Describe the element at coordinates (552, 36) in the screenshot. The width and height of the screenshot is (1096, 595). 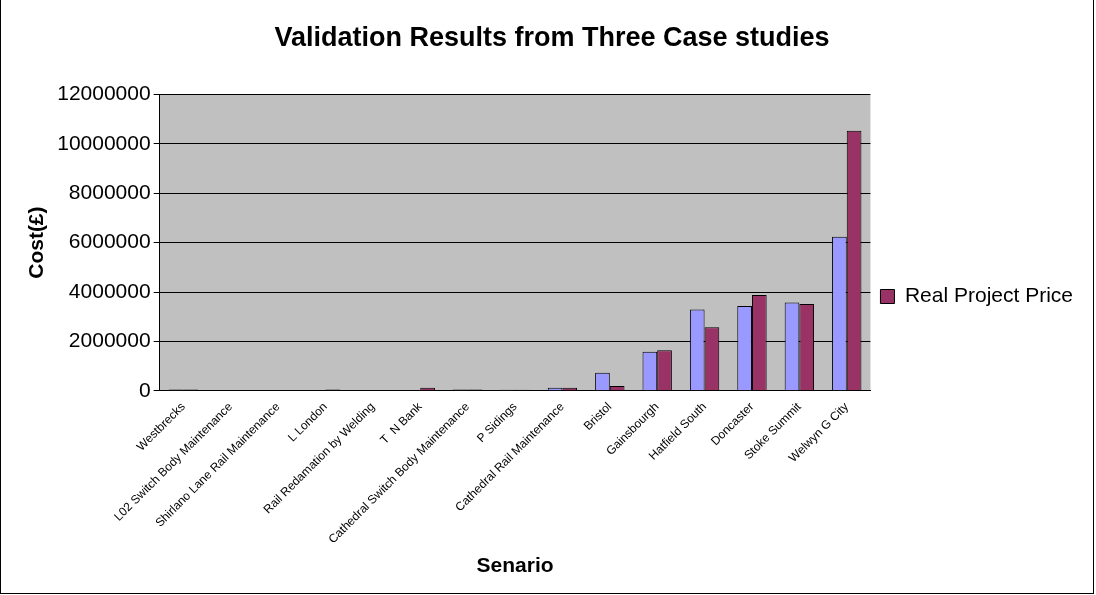
I see `chart-title: Validation Results from Three Case studies` at that location.